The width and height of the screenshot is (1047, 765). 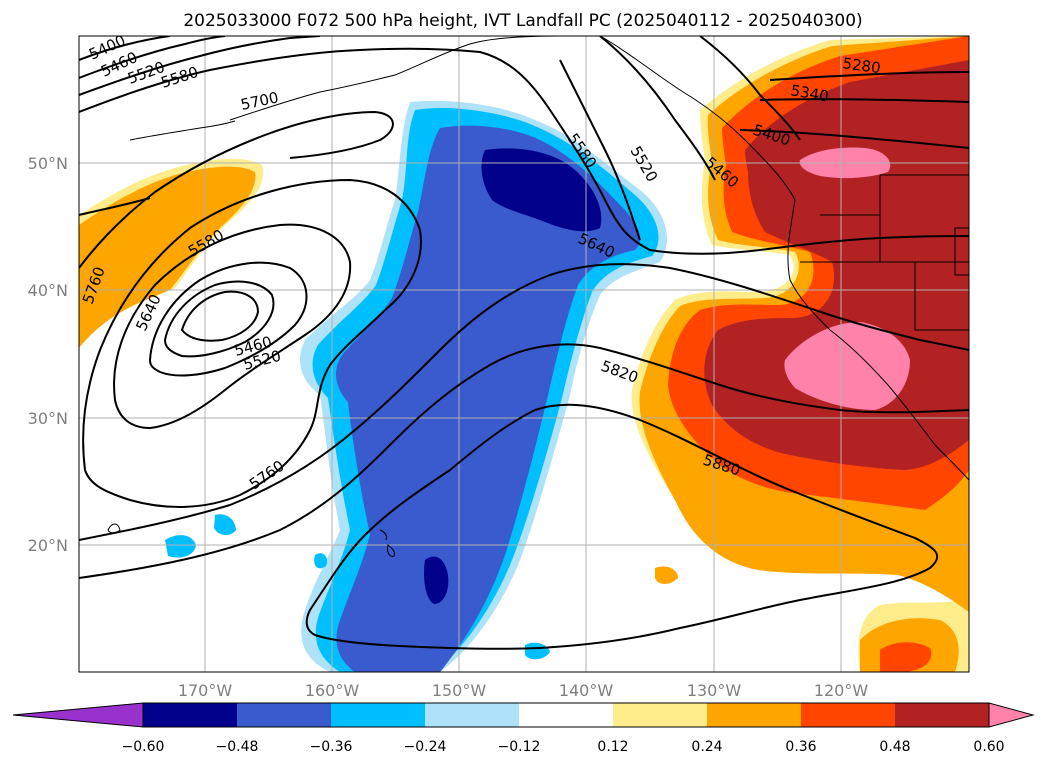 I want to click on colorbar-tick-label: 0.60, so click(x=988, y=747).